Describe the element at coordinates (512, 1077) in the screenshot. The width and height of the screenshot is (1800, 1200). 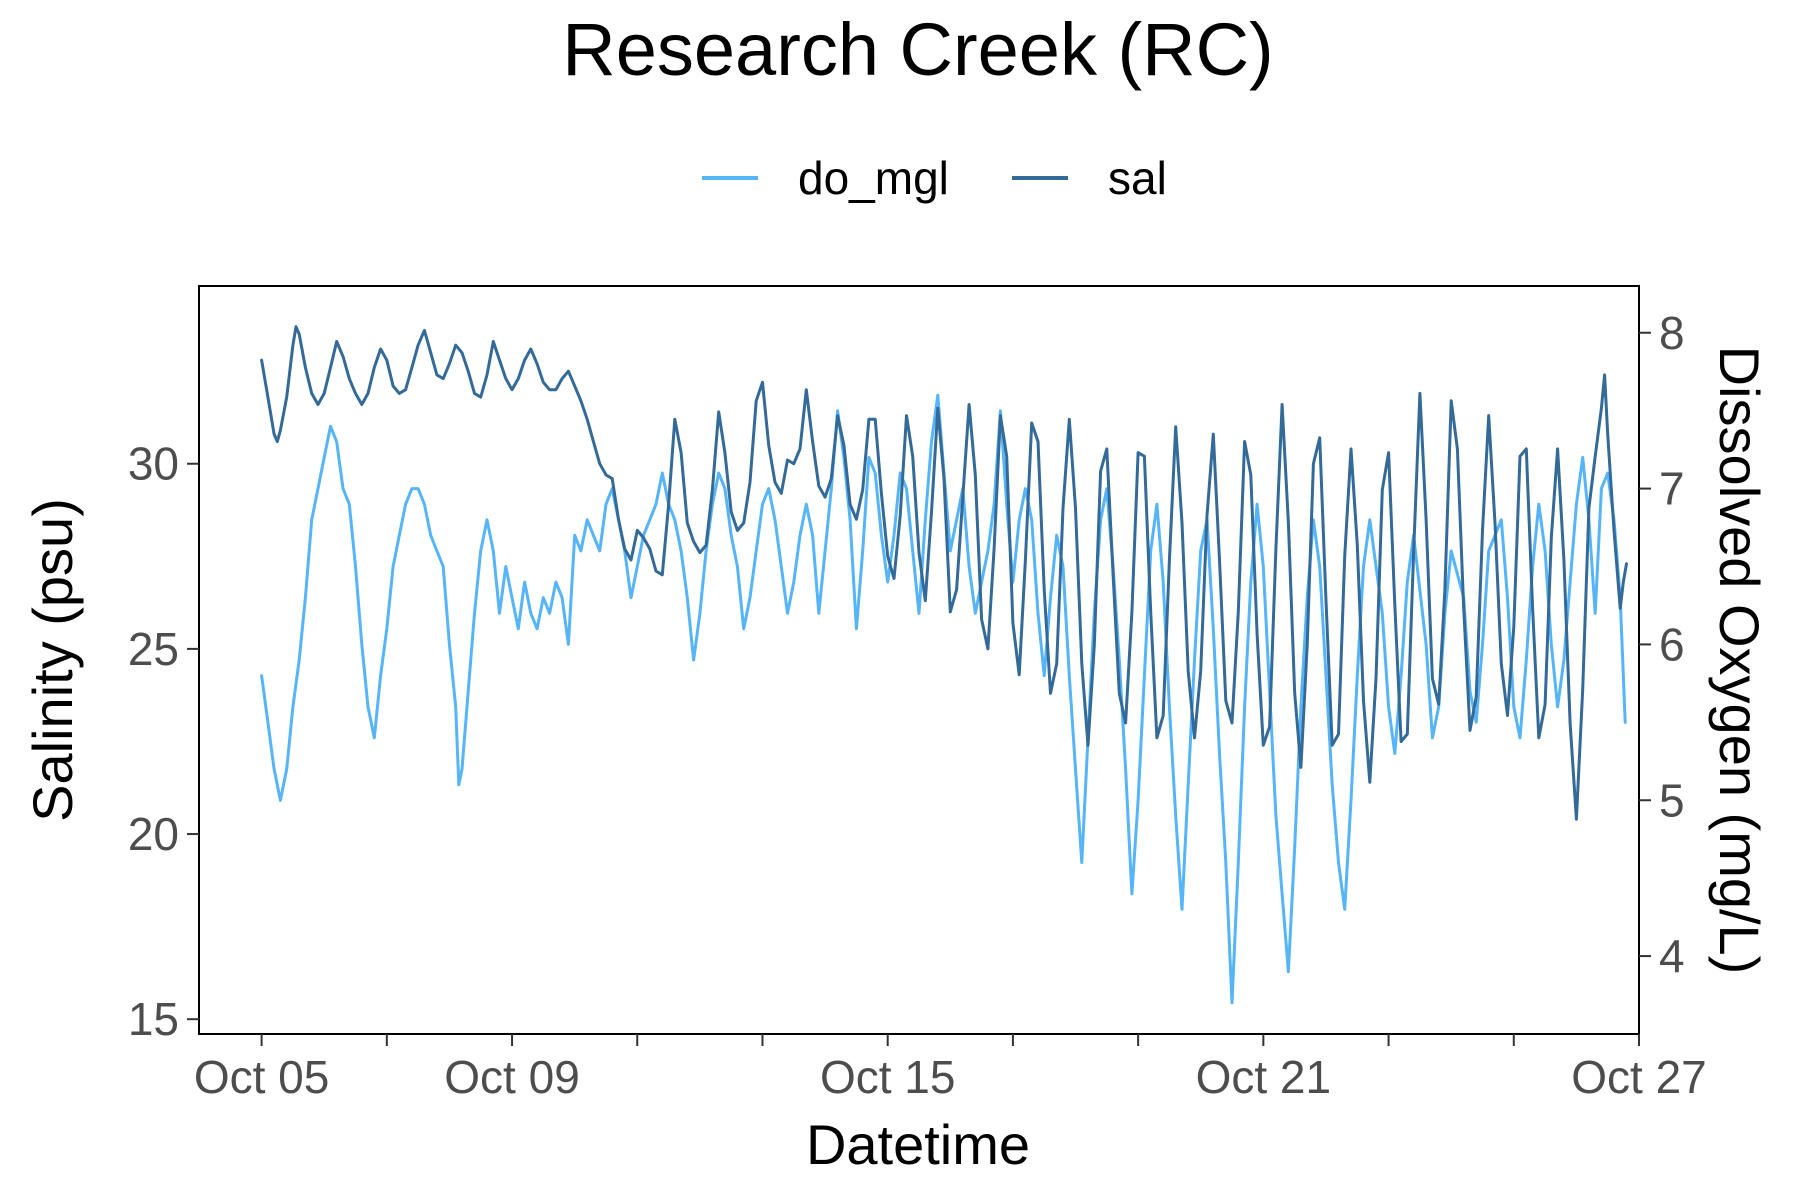
I see `x-tick-label: Oct 09` at that location.